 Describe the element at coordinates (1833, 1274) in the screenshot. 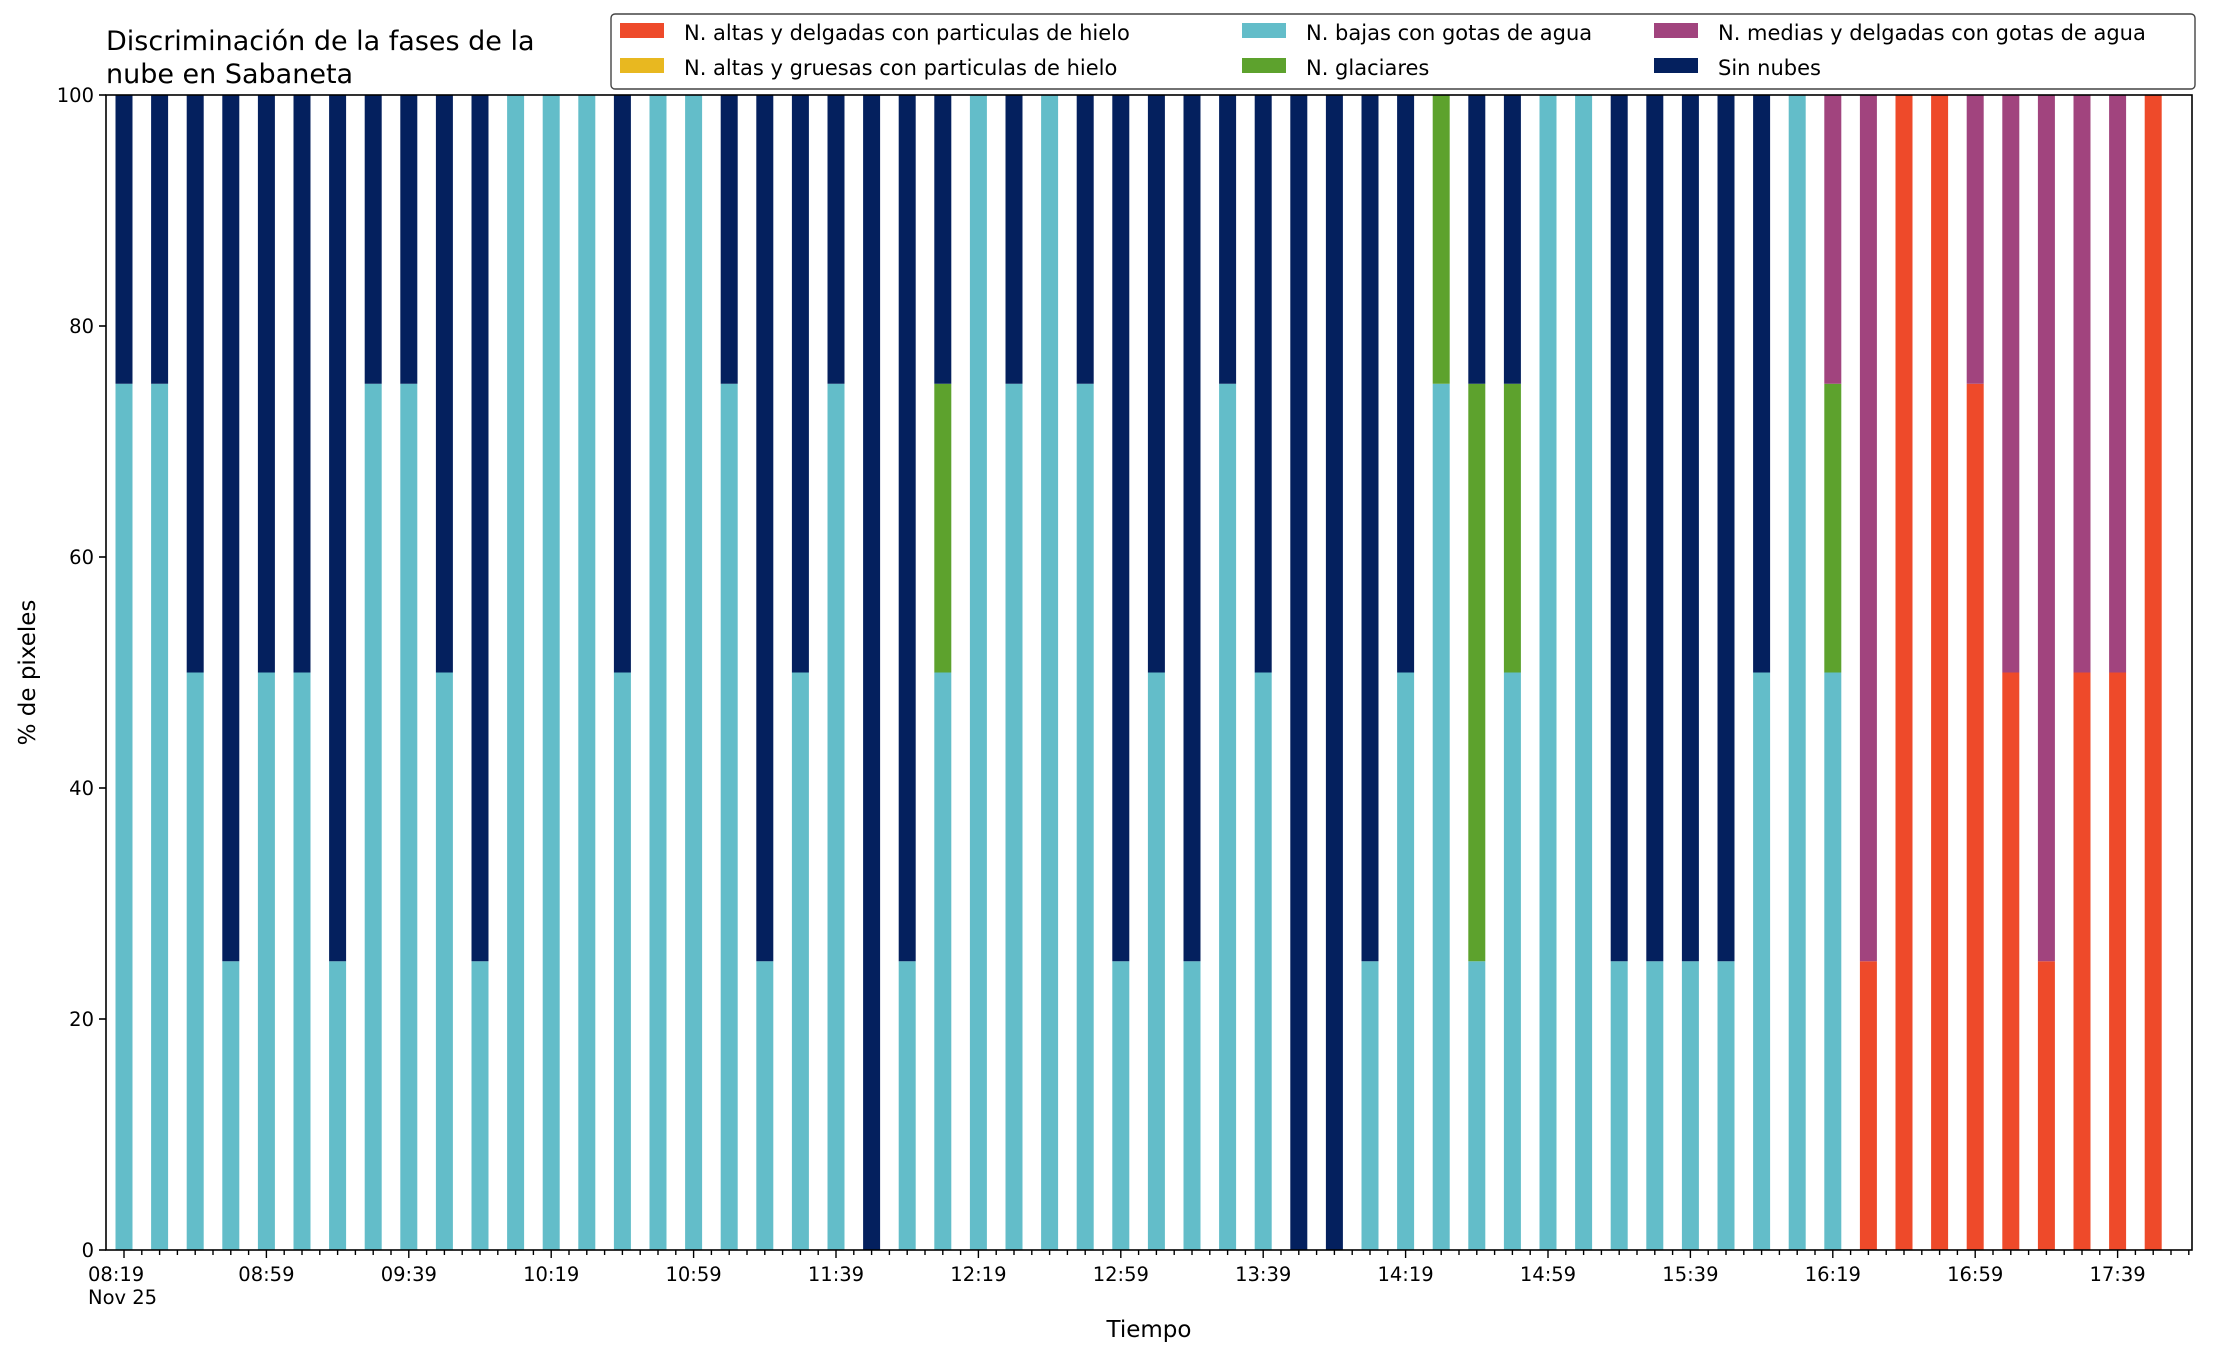

I see `x-tick-label: 16:19` at that location.